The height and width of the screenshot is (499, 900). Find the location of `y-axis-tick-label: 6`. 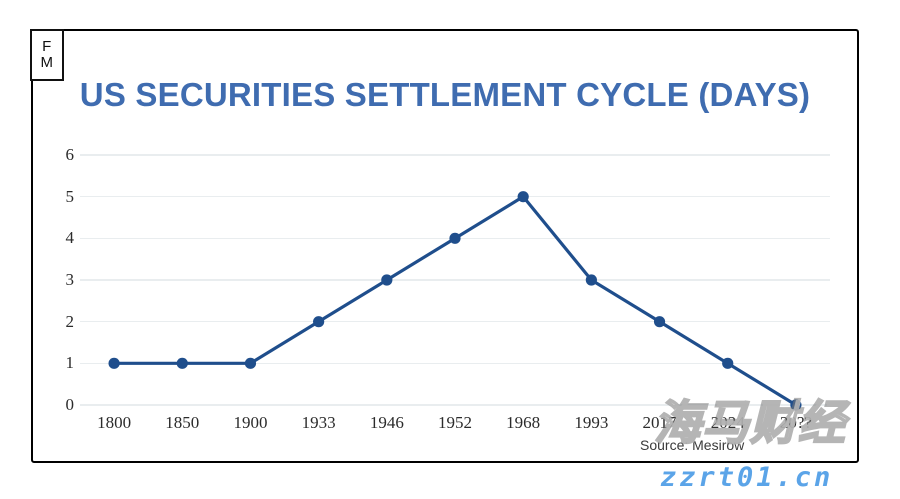

y-axis-tick-label: 6 is located at coordinates (70, 154).